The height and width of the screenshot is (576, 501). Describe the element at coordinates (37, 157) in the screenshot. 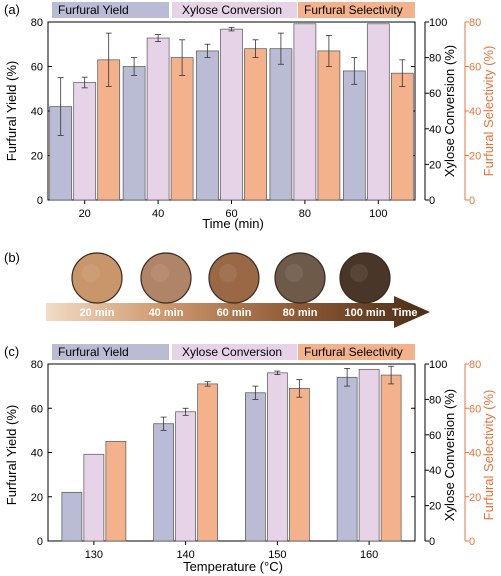

I see `y-tick-label-left: 20` at that location.